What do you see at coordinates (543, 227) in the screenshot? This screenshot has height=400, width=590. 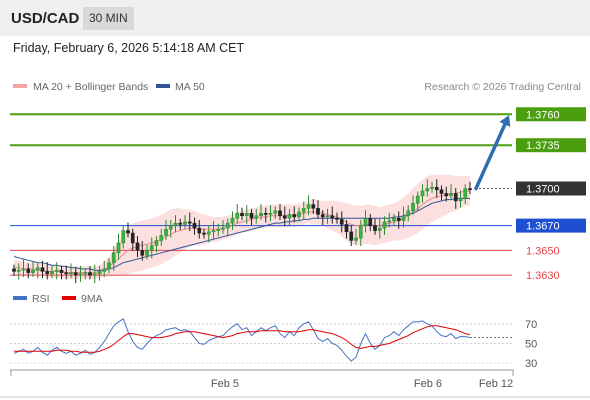 I see `level-label-1.3670: 1.3670` at bounding box center [543, 227].